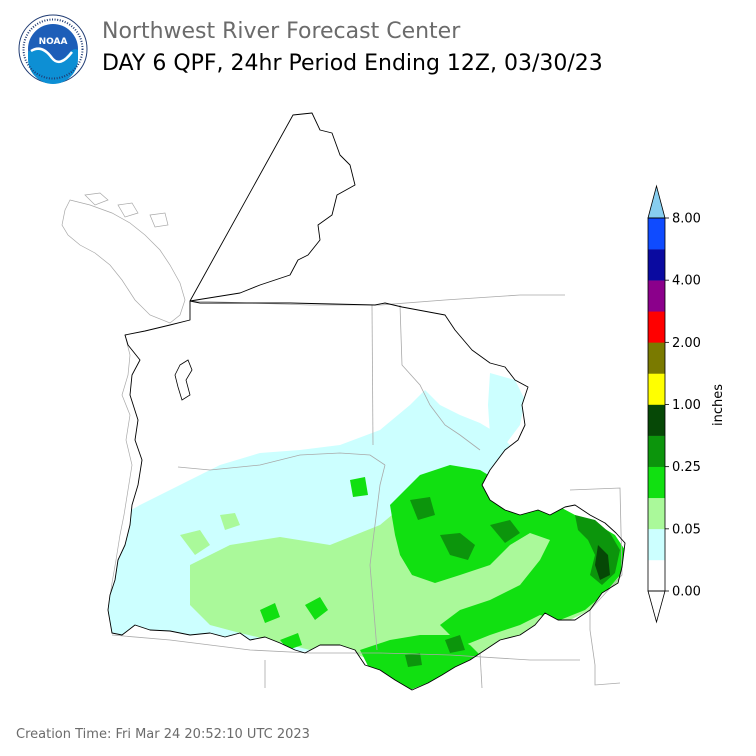 The image size is (756, 756). Describe the element at coordinates (126, 210) in the screenshot. I see `small-islands` at that location.